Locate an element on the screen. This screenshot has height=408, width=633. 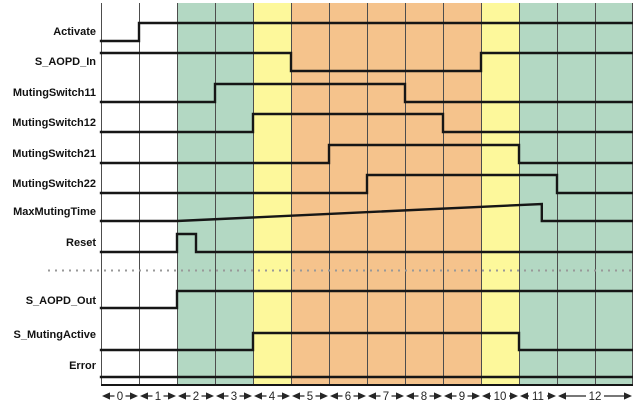
waveform-MutingSwitch22 is located at coordinates (366, 184).